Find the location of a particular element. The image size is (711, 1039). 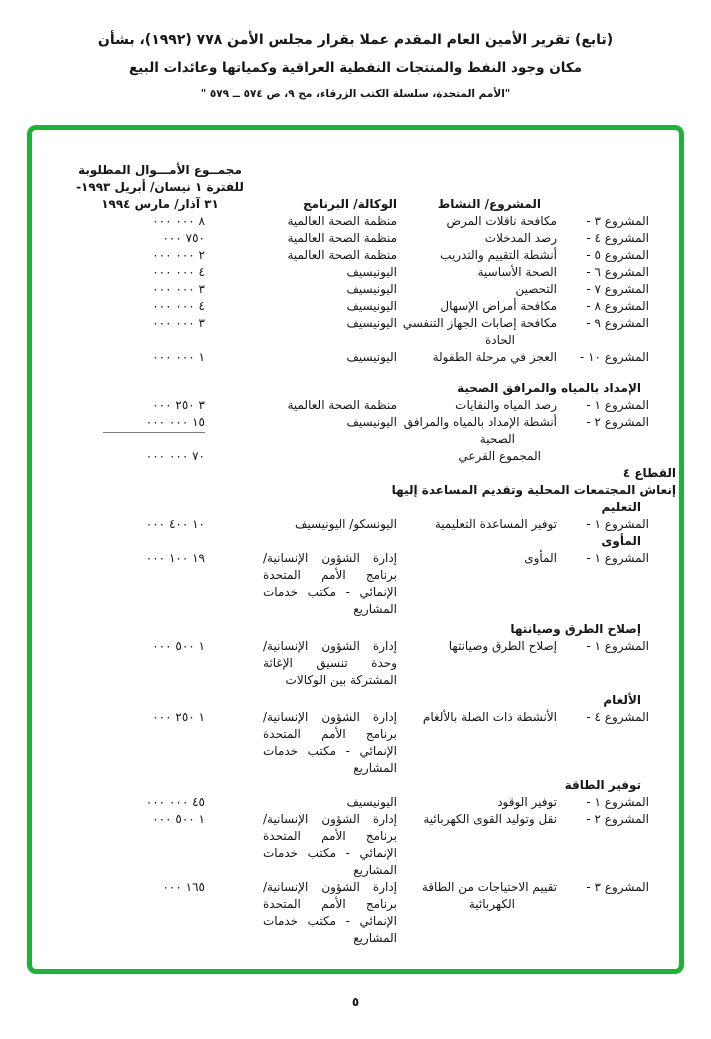

project-amount: ١ ٢٥٠ ٠٠٠ is located at coordinates (178, 717).